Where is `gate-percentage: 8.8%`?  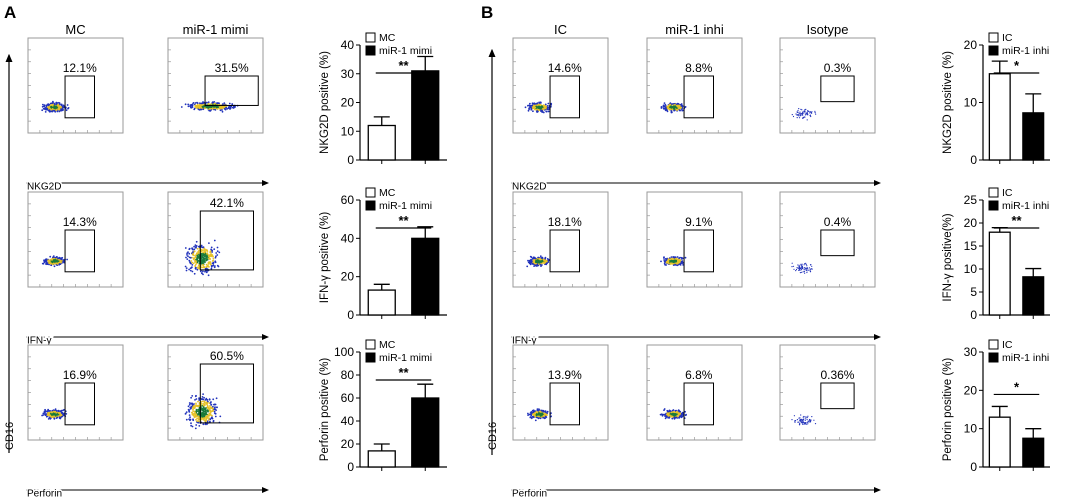
gate-percentage: 8.8% is located at coordinates (699, 68).